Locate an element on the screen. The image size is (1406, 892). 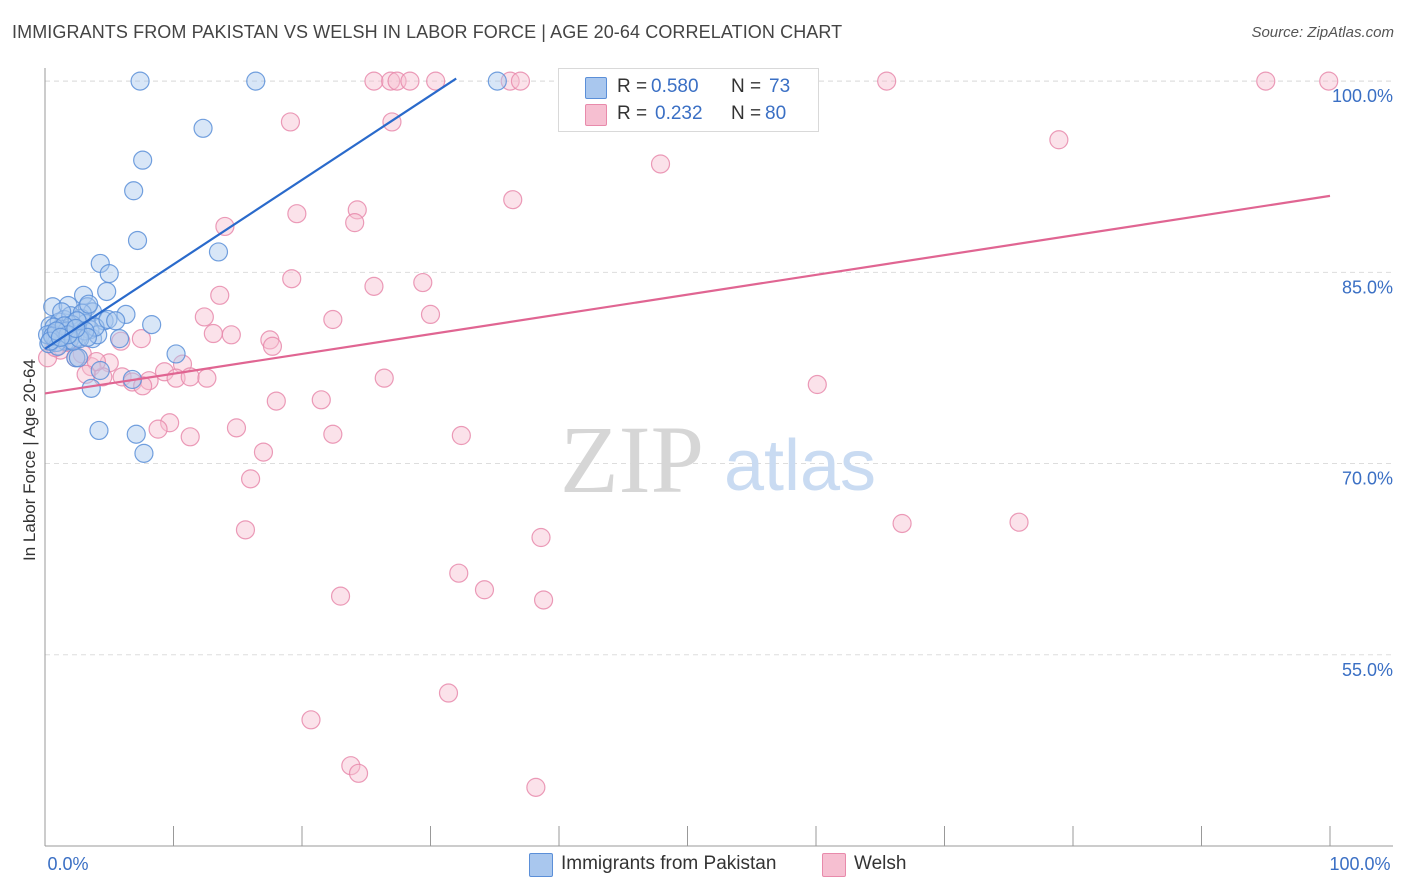
y-tick-label: 70.0% is located at coordinates (1367, 479).